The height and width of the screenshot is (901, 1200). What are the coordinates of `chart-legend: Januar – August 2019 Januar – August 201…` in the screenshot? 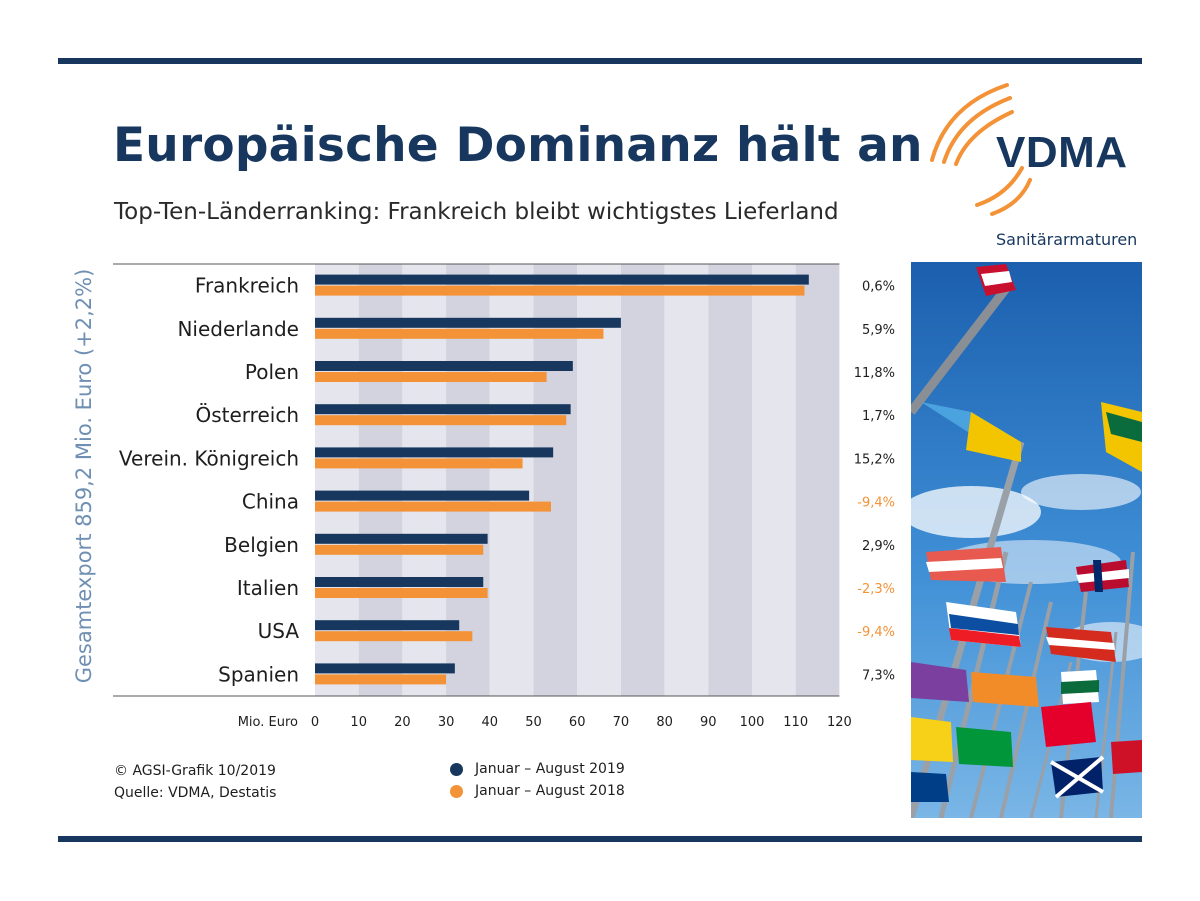 It's located at (537, 780).